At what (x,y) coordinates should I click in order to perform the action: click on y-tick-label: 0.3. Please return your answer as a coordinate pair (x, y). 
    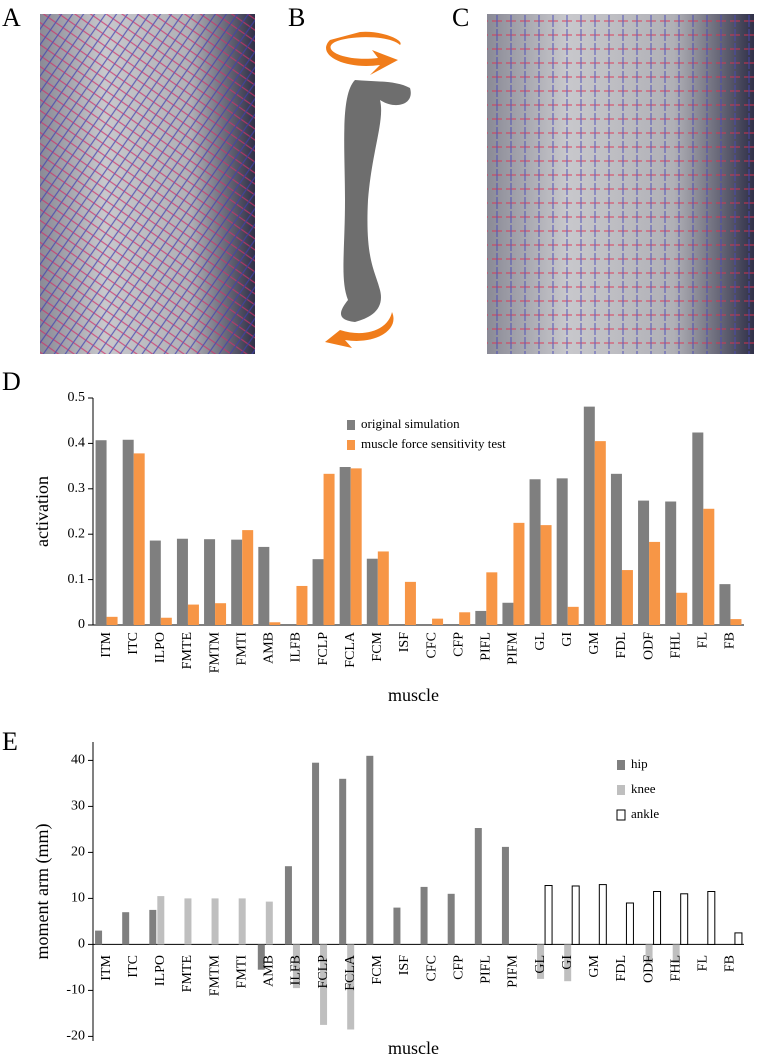
    Looking at the image, I should click on (77, 488).